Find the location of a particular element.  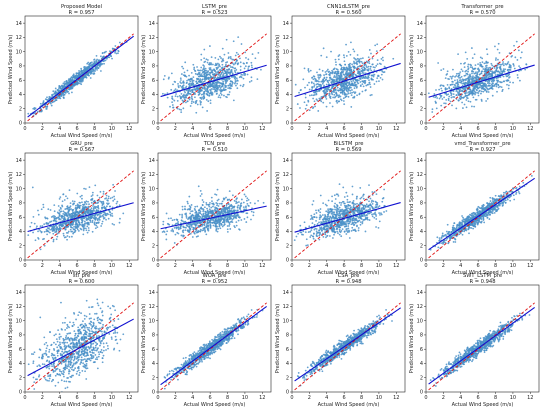

x-tick-label: 2 is located at coordinates (42, 266).